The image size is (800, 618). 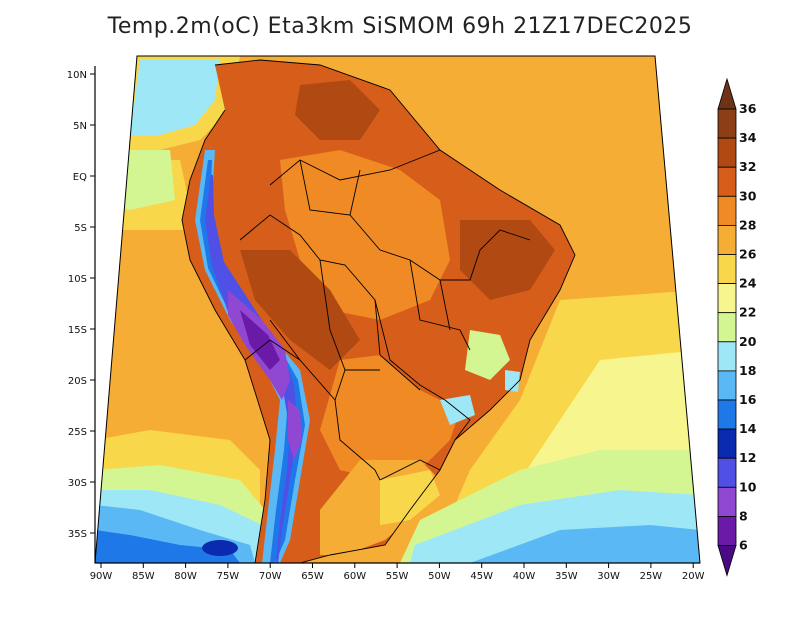 What do you see at coordinates (748, 486) in the screenshot?
I see `colorbar-label: 10` at bounding box center [748, 486].